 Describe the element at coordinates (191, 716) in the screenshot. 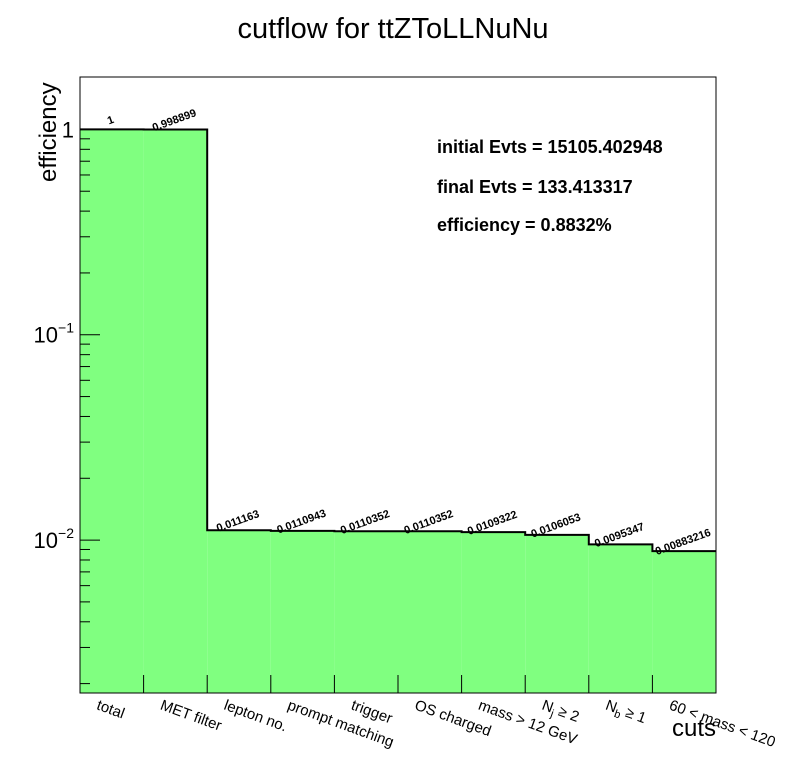

I see `x-tick-label: MET filter` at that location.